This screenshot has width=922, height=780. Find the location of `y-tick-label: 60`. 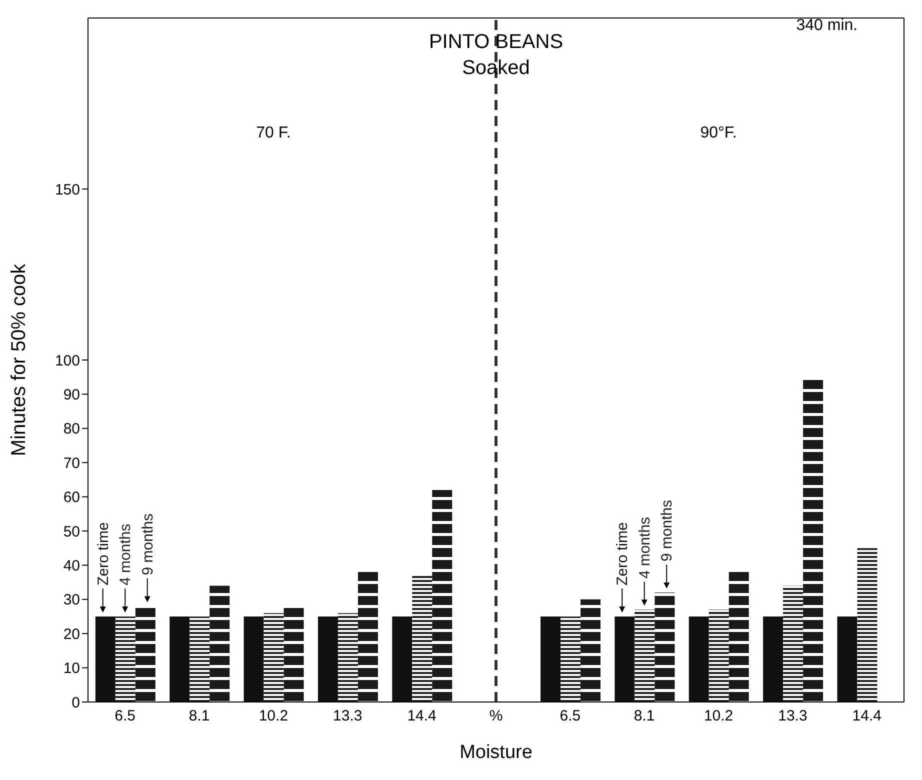

y-tick-label: 60 is located at coordinates (71, 497).